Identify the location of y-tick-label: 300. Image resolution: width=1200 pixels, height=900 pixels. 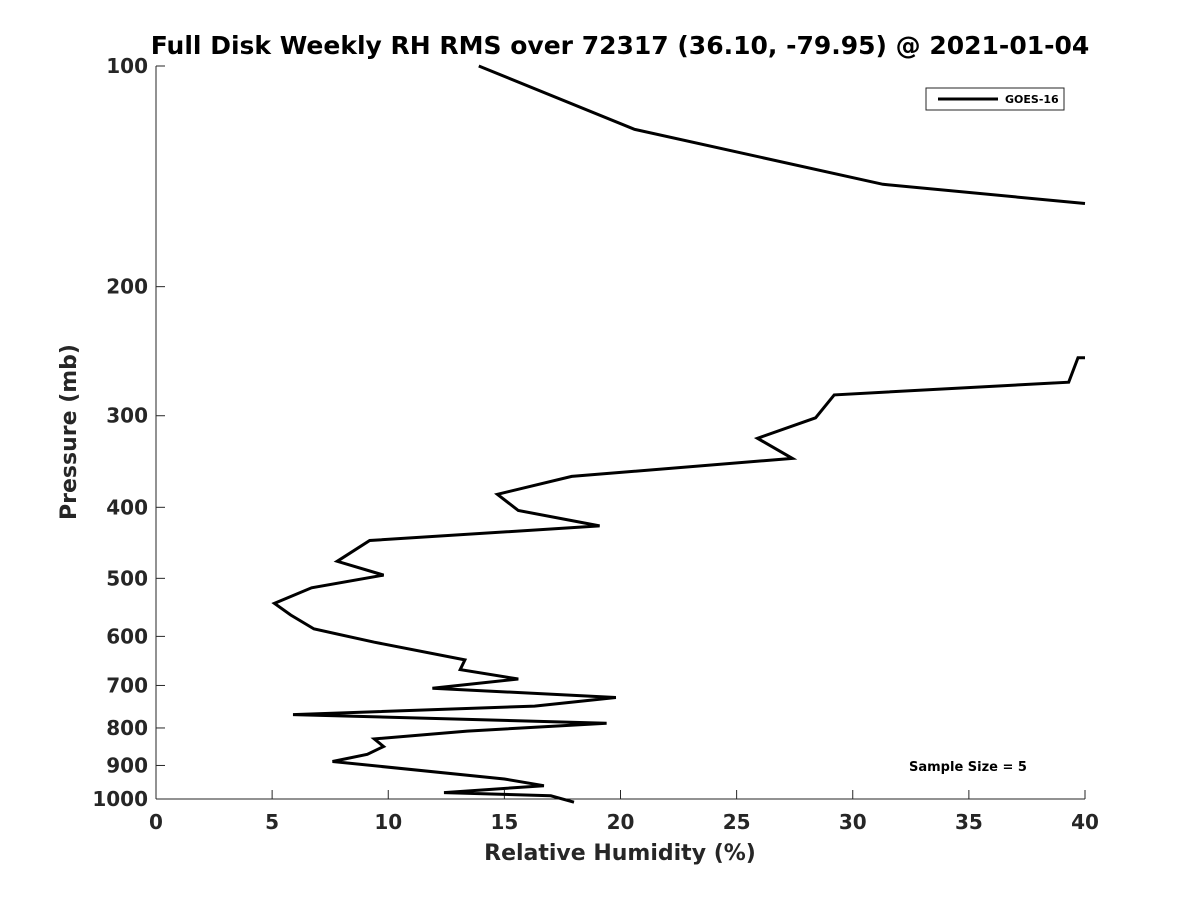
(127, 416).